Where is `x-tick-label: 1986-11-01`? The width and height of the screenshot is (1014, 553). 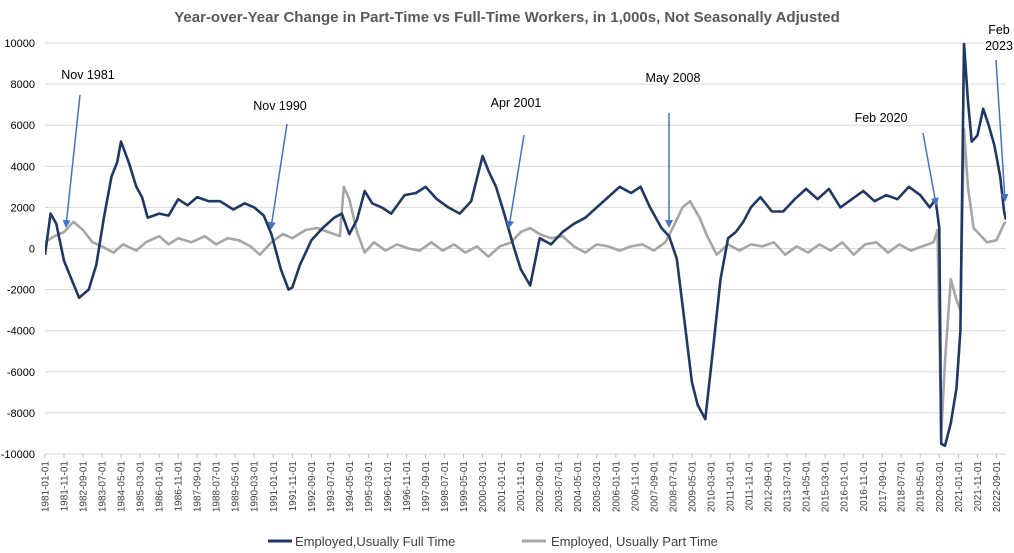
x-tick-label: 1986-11-01 is located at coordinates (179, 486).